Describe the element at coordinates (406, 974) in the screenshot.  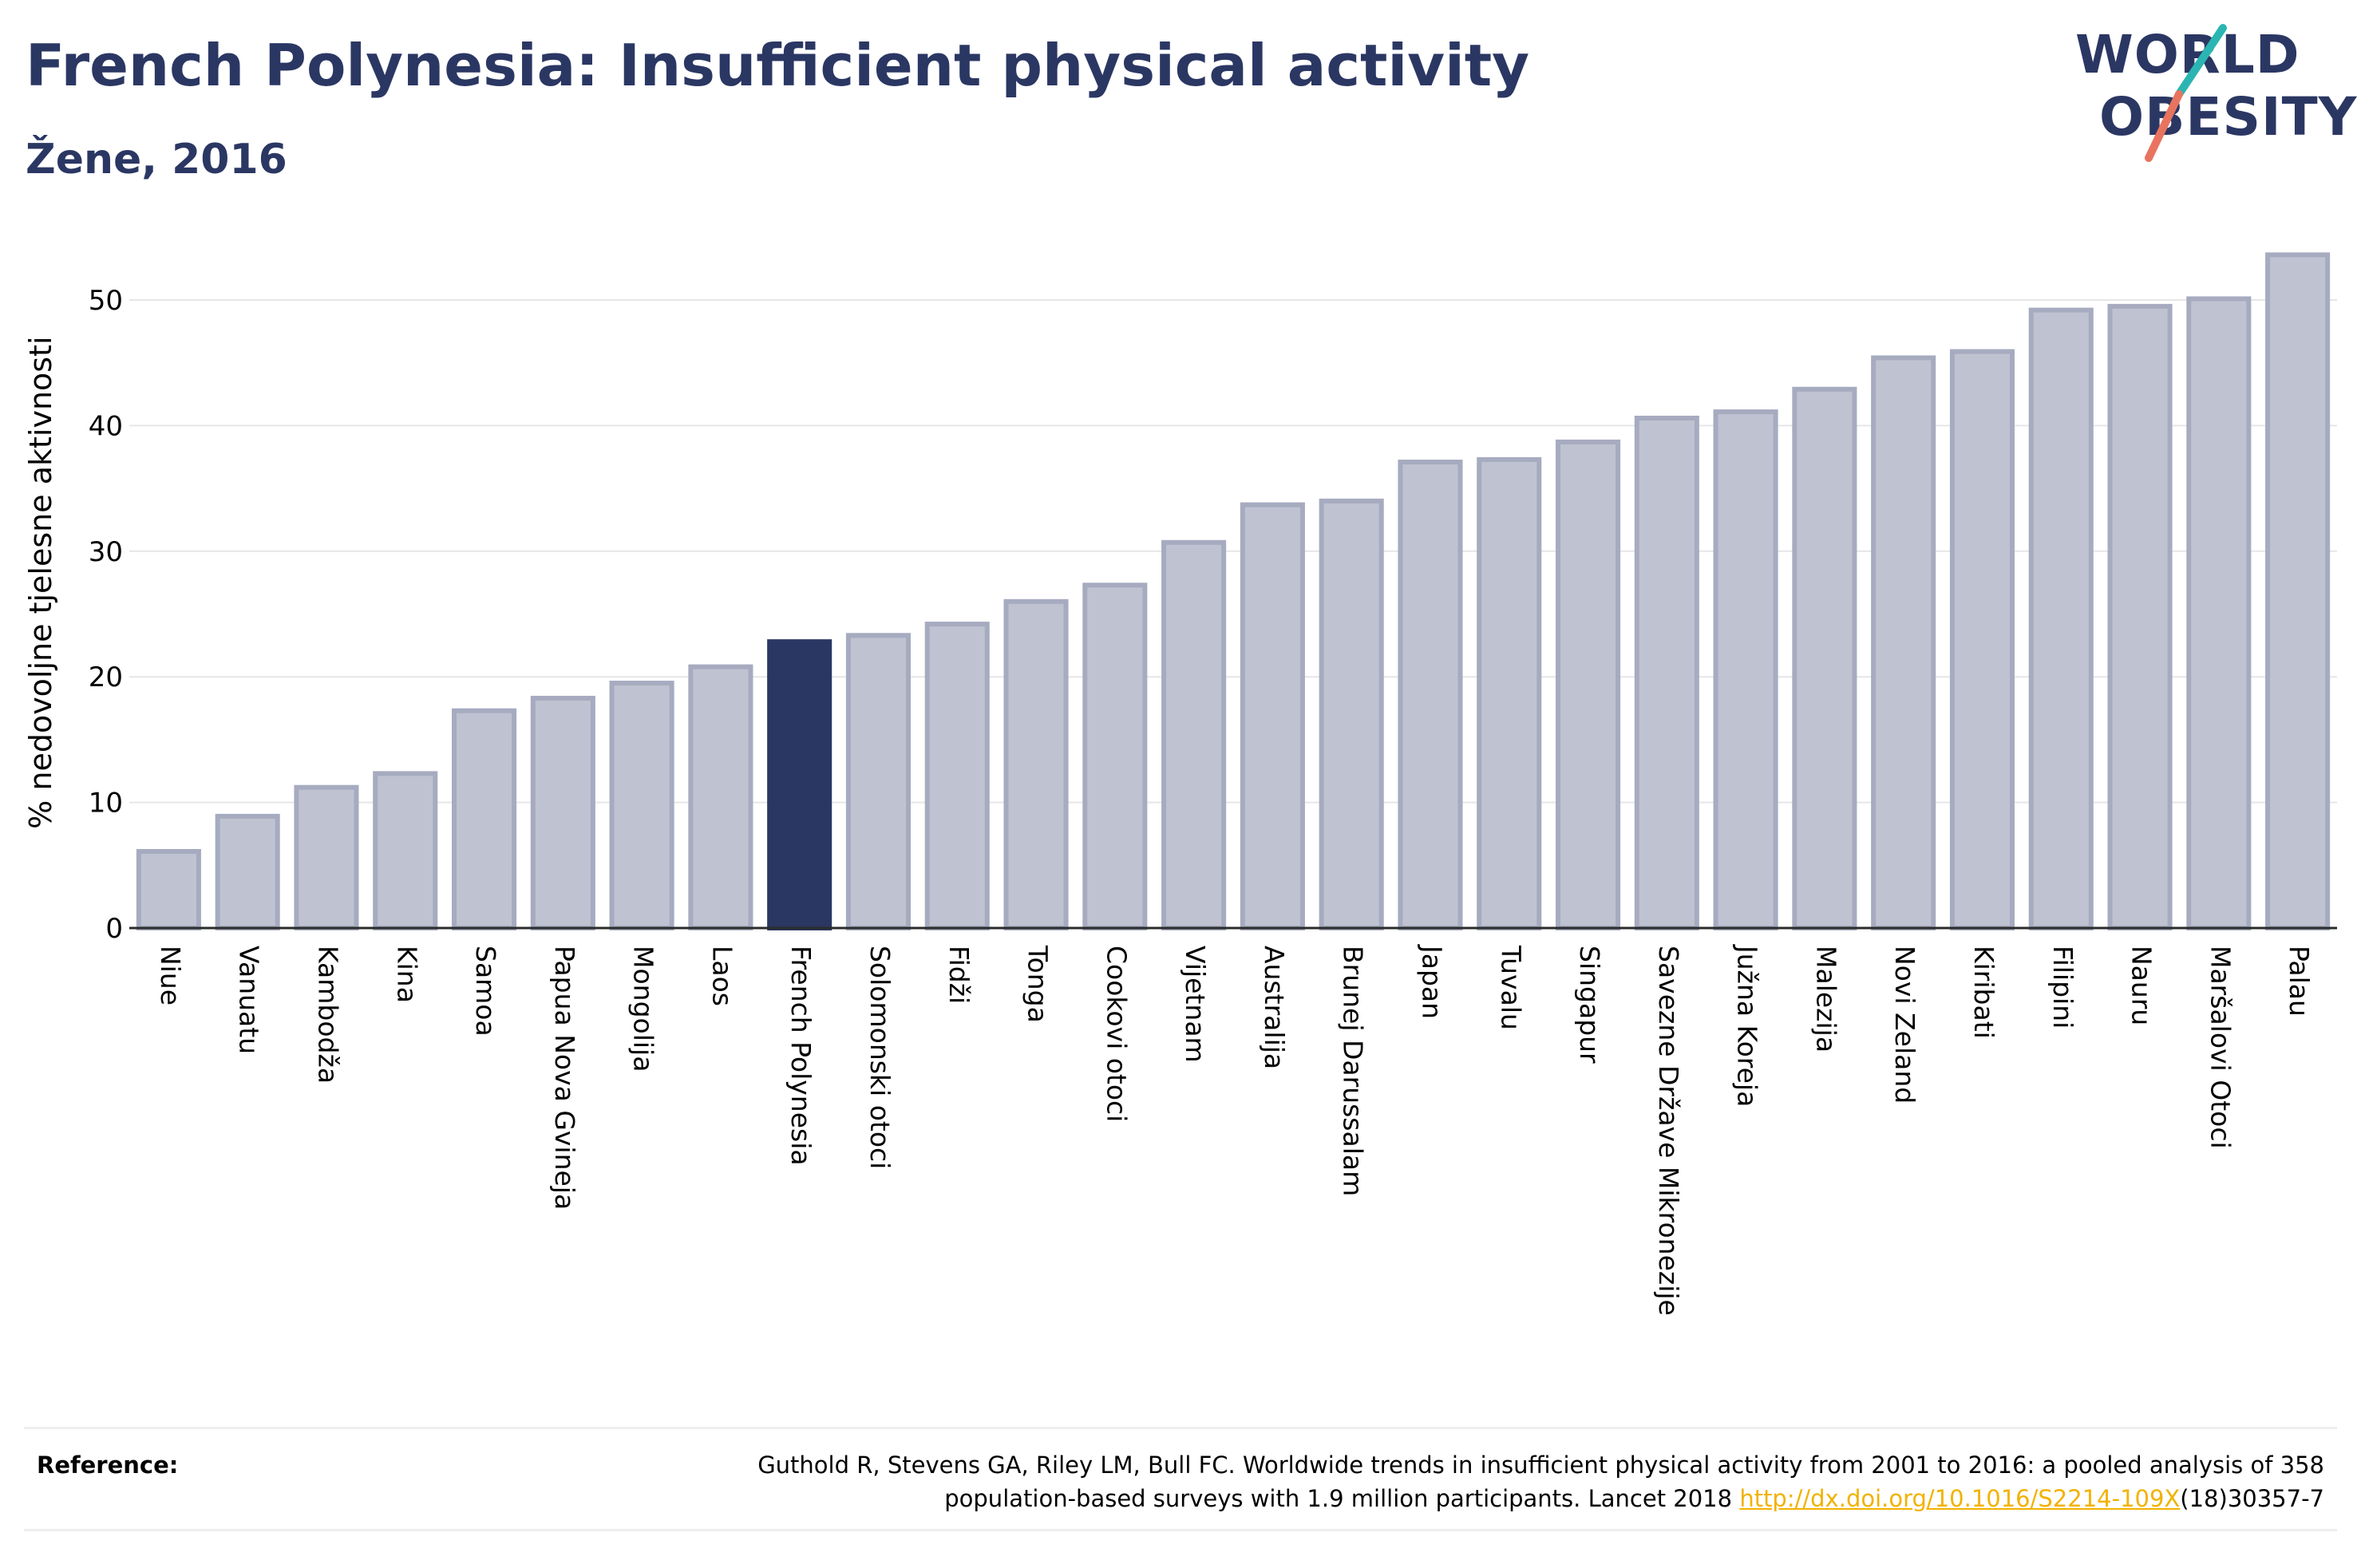
I see `x-tick-label: Kina` at that location.